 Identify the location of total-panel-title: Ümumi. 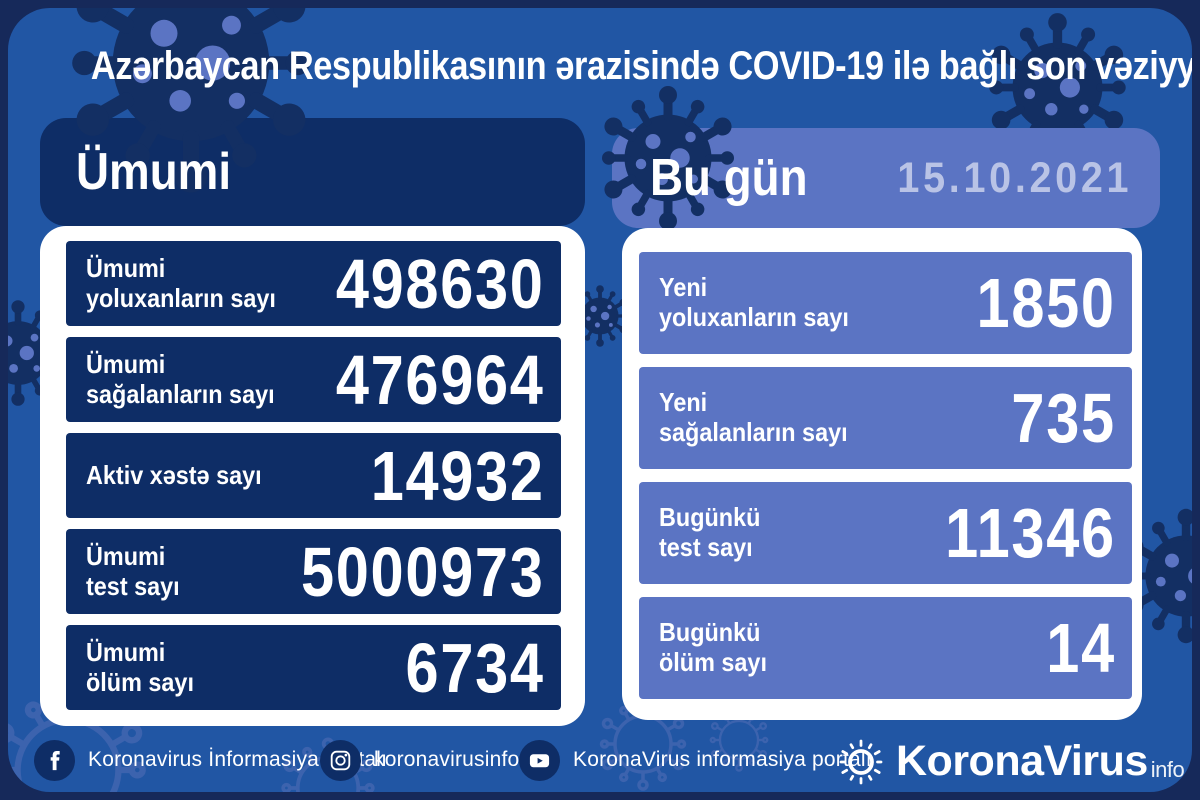
(154, 172).